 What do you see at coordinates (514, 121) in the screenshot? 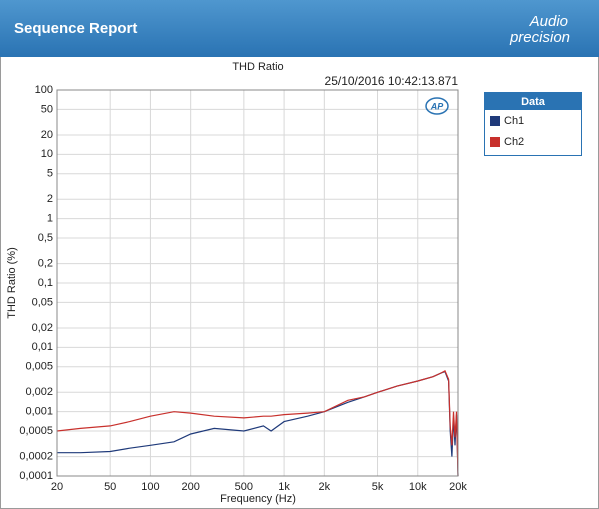
I see `legend-label: Ch1` at bounding box center [514, 121].